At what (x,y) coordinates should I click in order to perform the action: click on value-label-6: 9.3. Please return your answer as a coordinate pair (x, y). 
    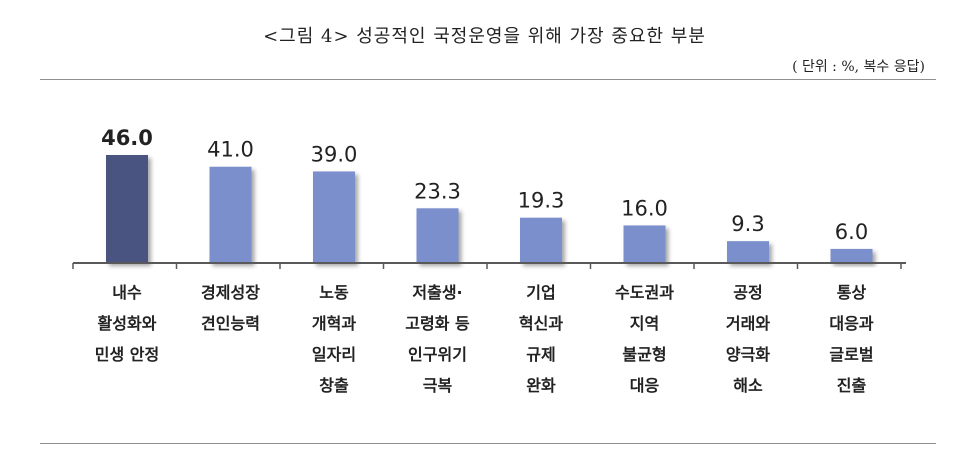
    Looking at the image, I should click on (747, 224).